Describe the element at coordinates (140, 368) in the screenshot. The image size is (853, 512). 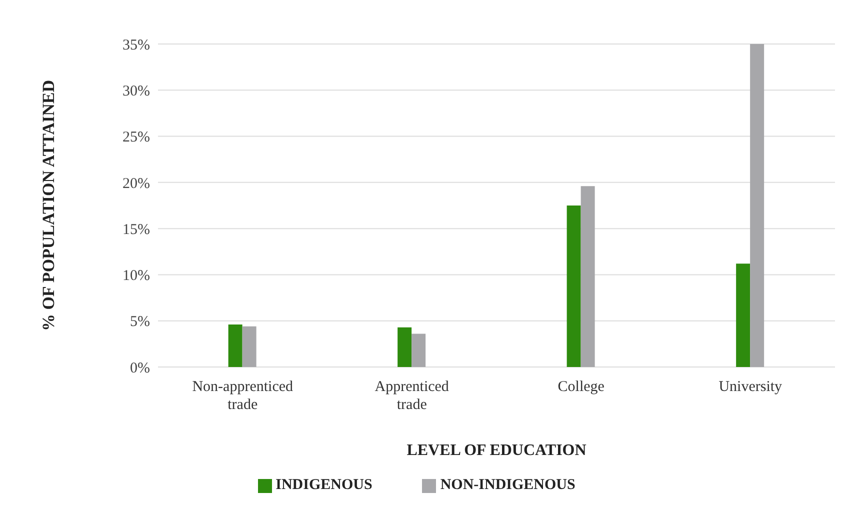
I see `y-tick-label: 0%` at that location.